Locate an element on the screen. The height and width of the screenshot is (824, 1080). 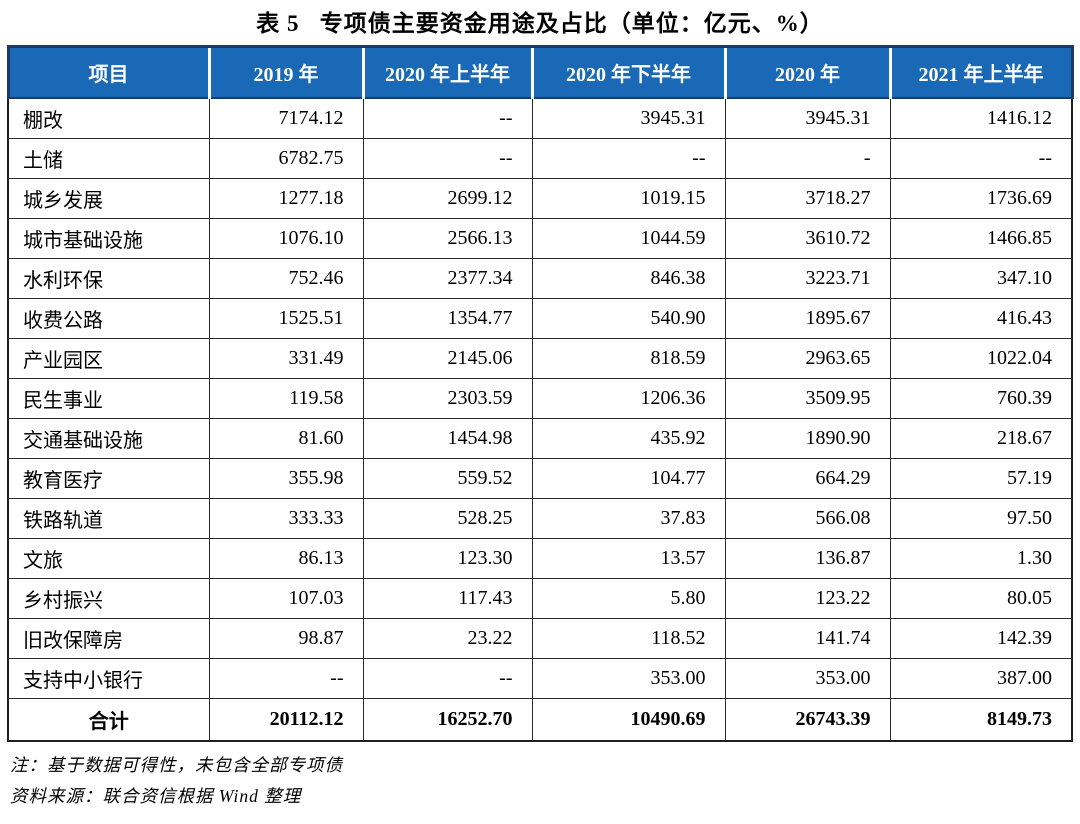
table-row: 乡村振兴 107.03 117.43 5.80 123.22 80.05 is located at coordinates (540, 598).